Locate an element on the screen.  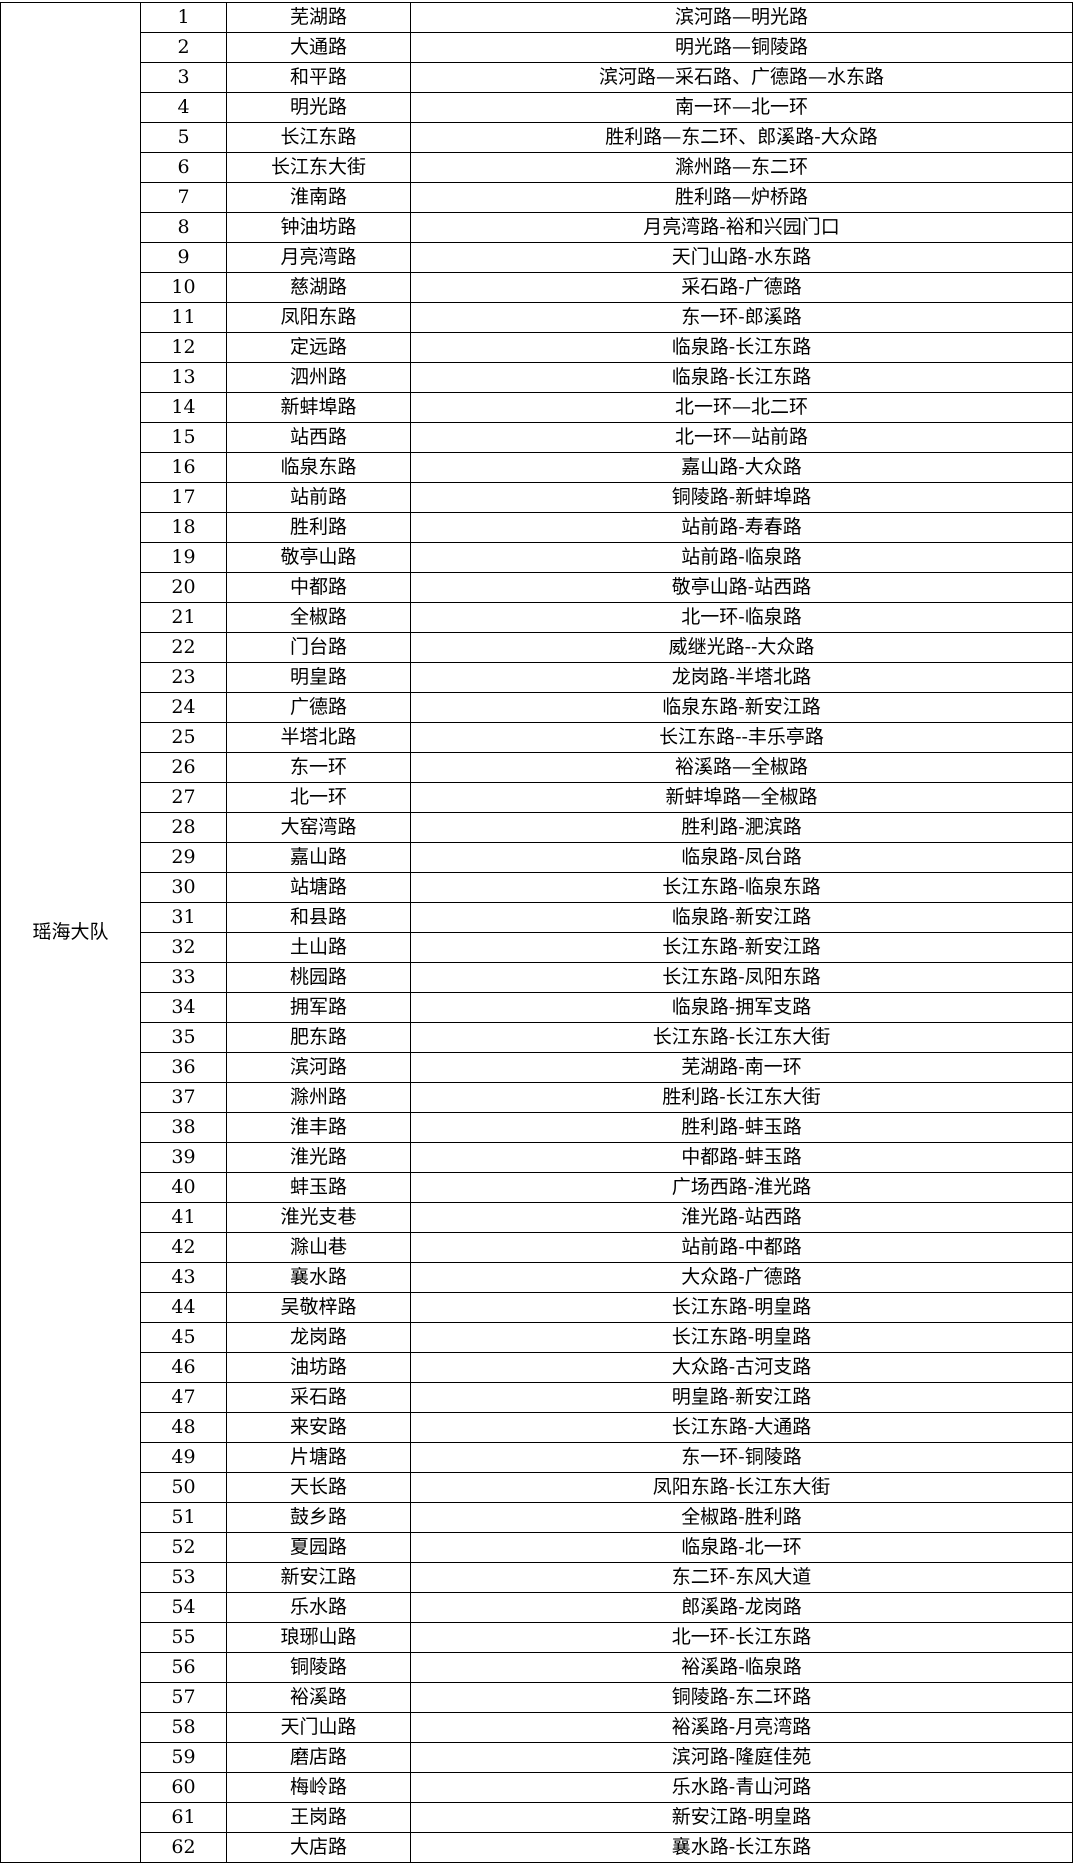
table-row: 11 凤阳东路 东一环-郎溪路 is located at coordinates (537, 317).